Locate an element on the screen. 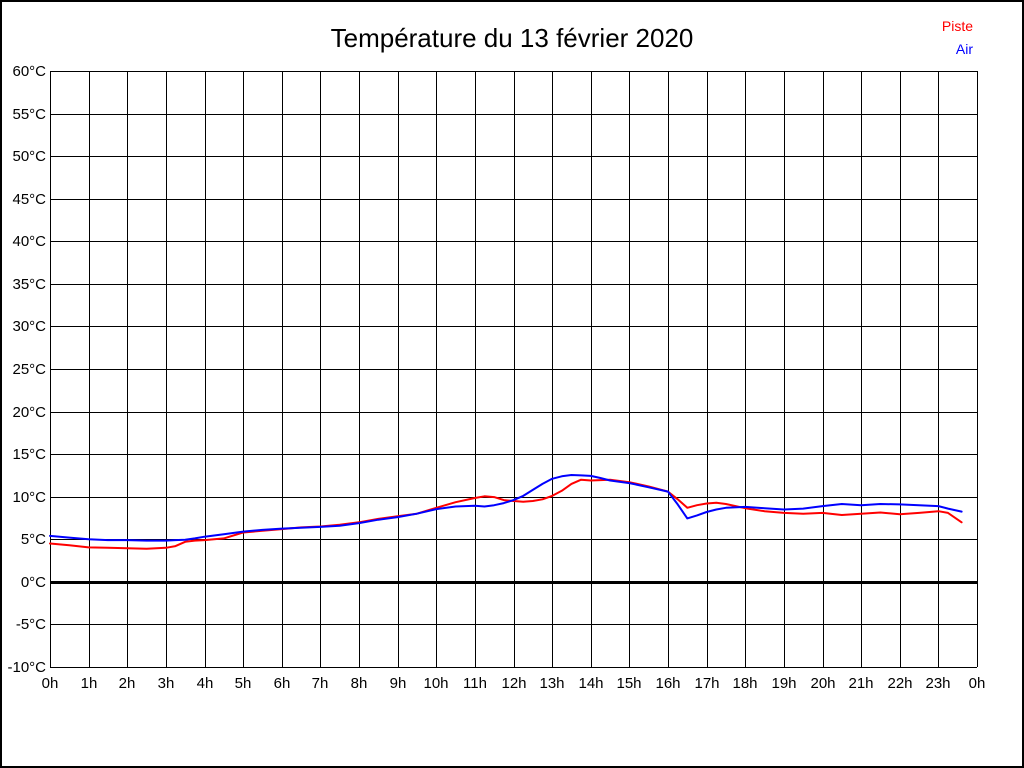 The width and height of the screenshot is (1024, 768). y-tick-label: 45°C is located at coordinates (29, 199).